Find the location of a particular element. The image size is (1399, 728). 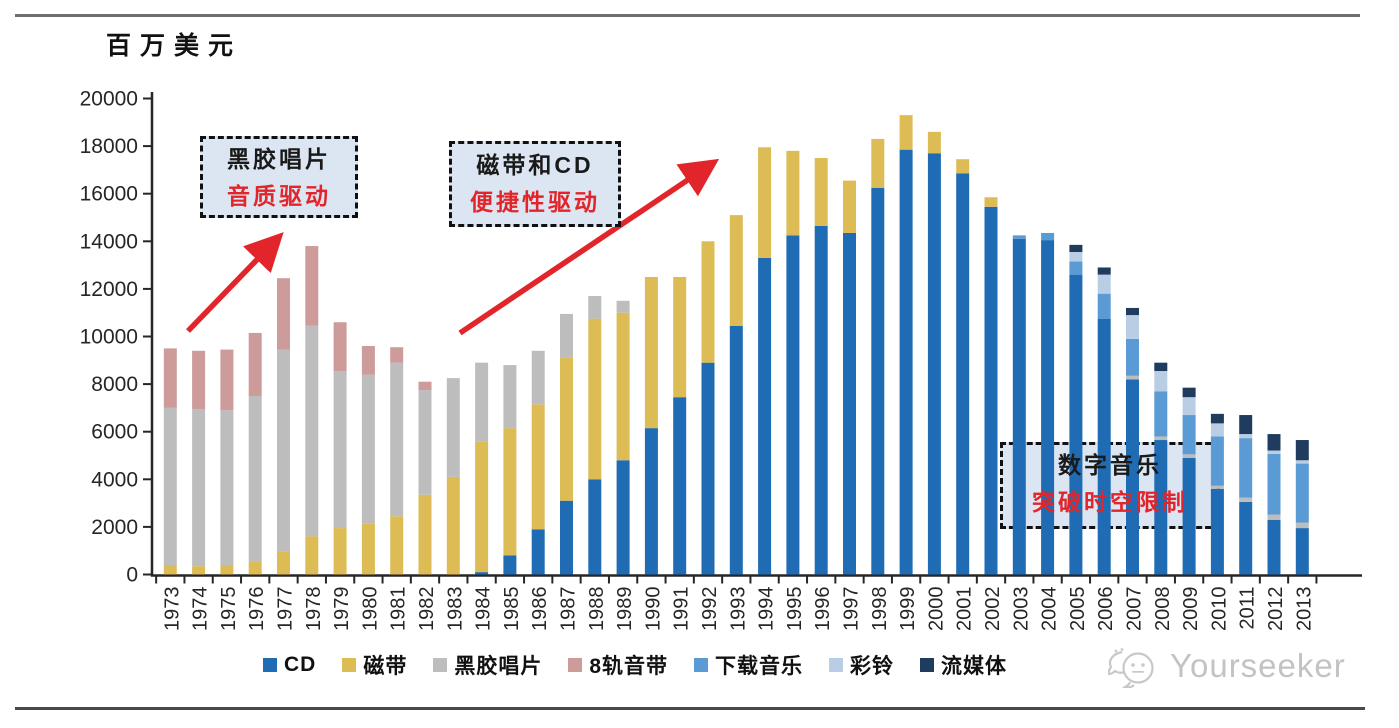

y-tick-label: 0 is located at coordinates (132, 575).